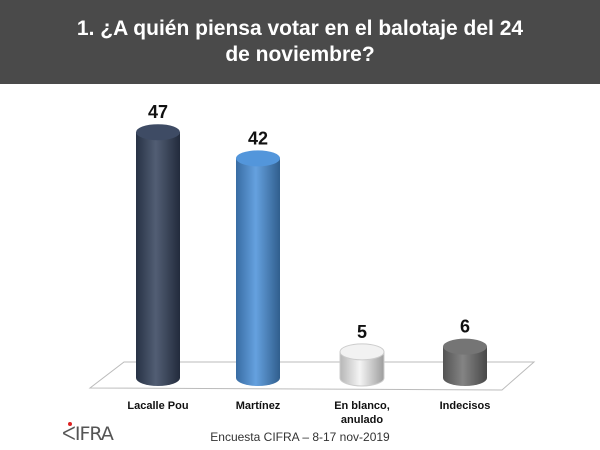 This screenshot has height=450, width=600. I want to click on data-label: 42, so click(258, 138).